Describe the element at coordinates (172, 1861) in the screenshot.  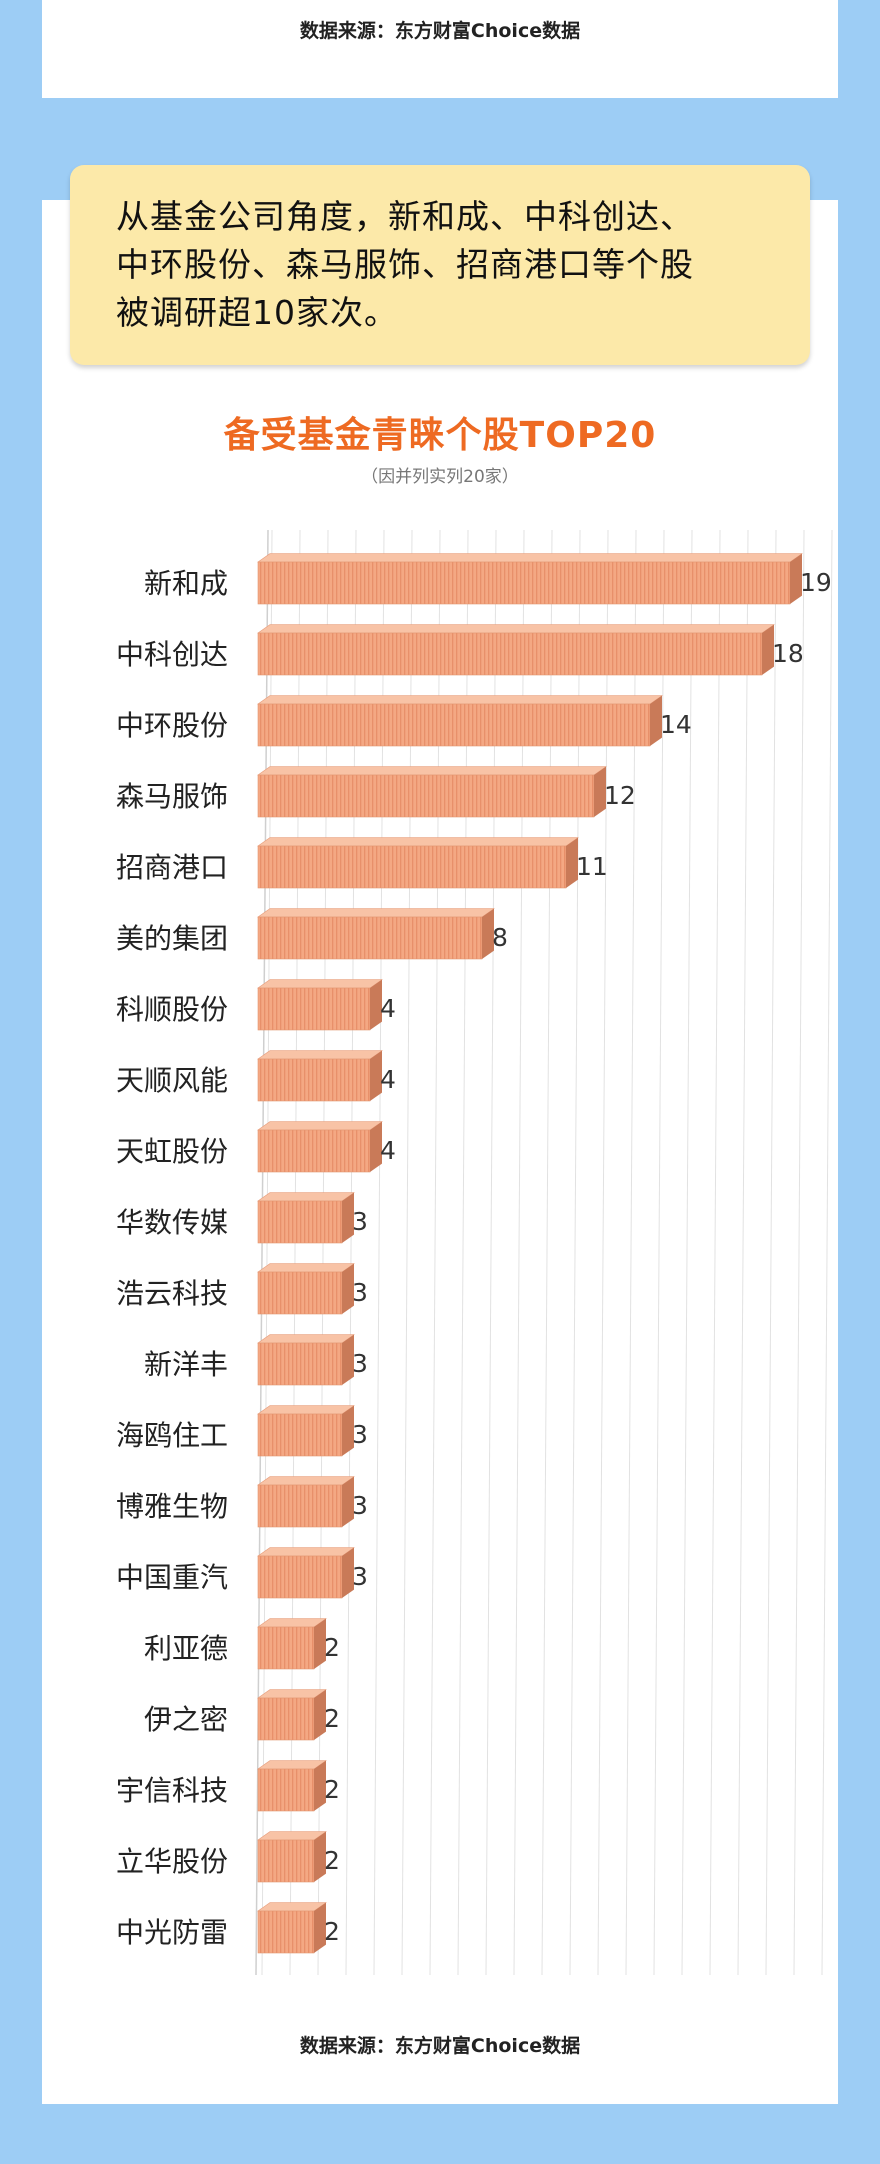
I see `category-label: 立华股份` at that location.